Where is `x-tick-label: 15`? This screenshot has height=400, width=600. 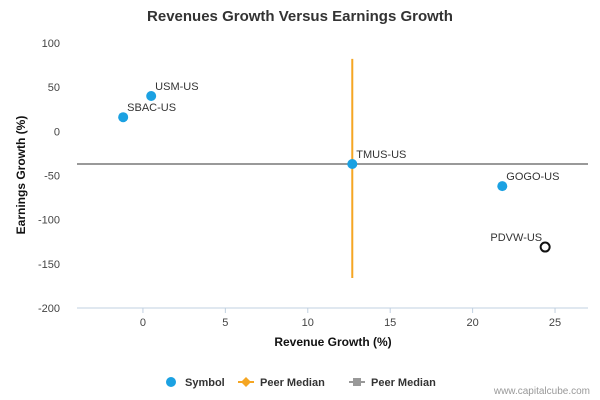 x-tick-label: 15 is located at coordinates (390, 323).